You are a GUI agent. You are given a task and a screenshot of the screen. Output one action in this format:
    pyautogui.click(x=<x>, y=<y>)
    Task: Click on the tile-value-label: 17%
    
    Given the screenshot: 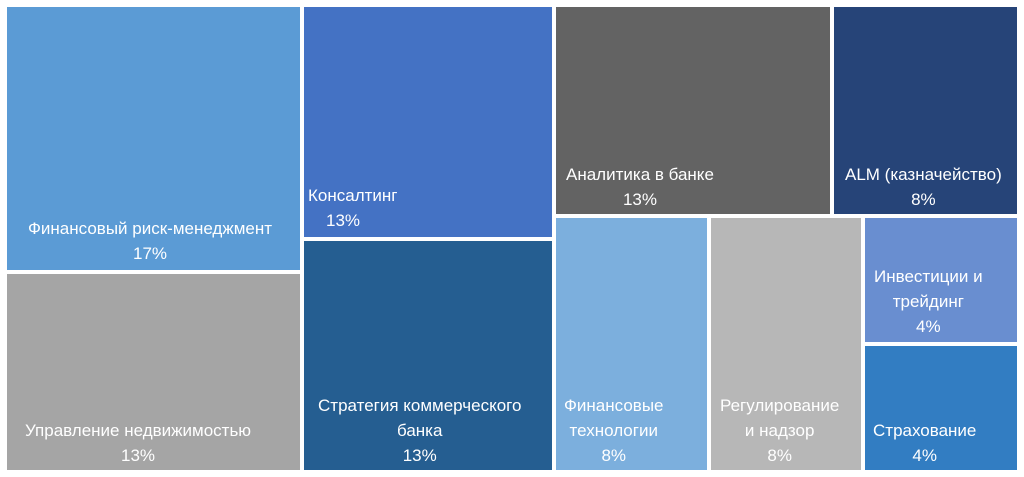 What is the action you would take?
    pyautogui.click(x=150, y=253)
    